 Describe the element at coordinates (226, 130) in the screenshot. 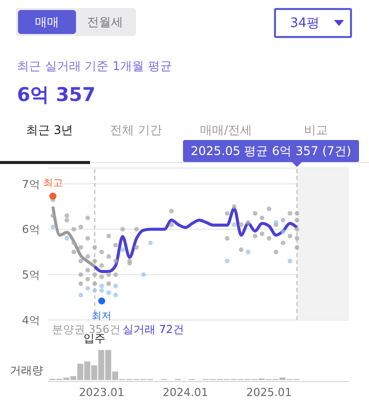

I see `text: 매매/전세` at that location.